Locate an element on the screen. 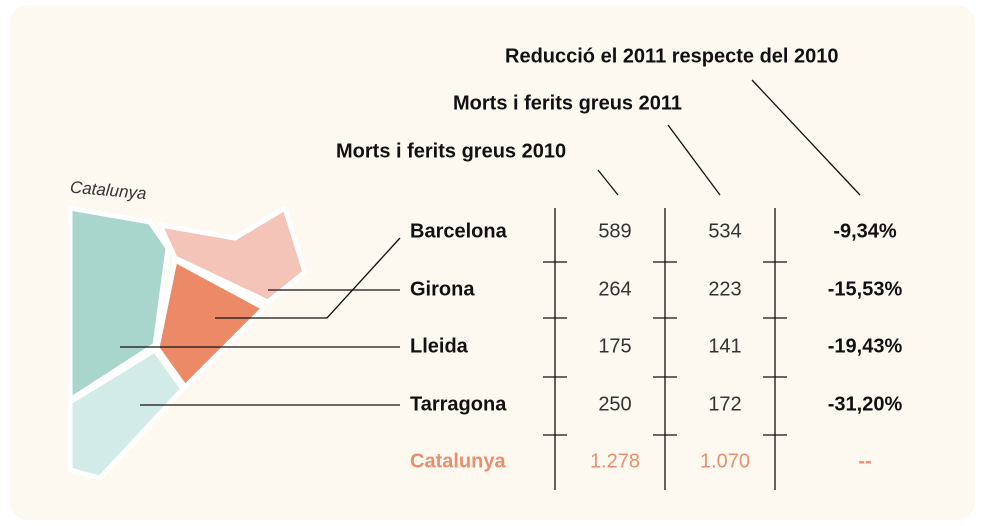 Image resolution: width=981 pixels, height=526 pixels. value-cell: 589 is located at coordinates (614, 231).